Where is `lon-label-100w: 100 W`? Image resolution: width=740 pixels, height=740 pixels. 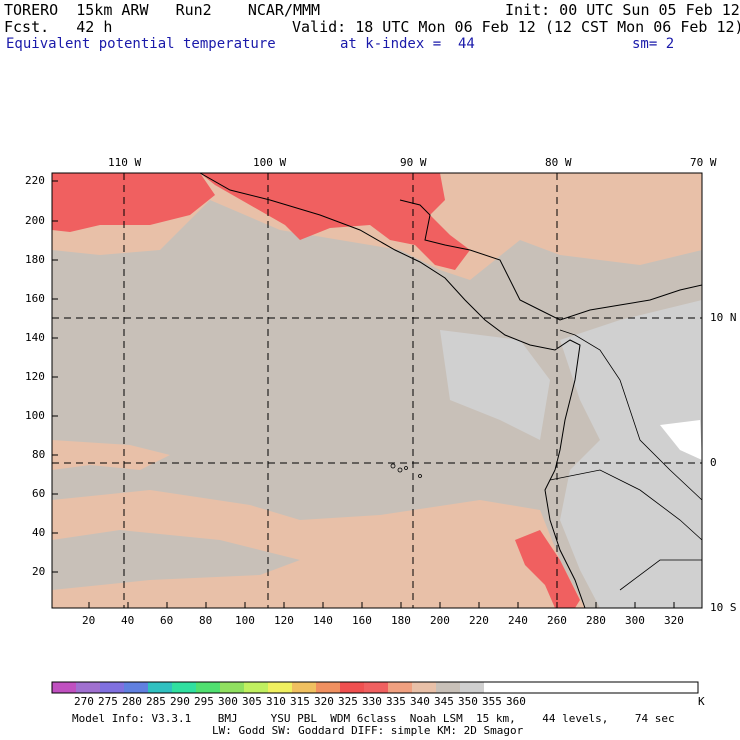 lon-label-100w: 100 W is located at coordinates (270, 162).